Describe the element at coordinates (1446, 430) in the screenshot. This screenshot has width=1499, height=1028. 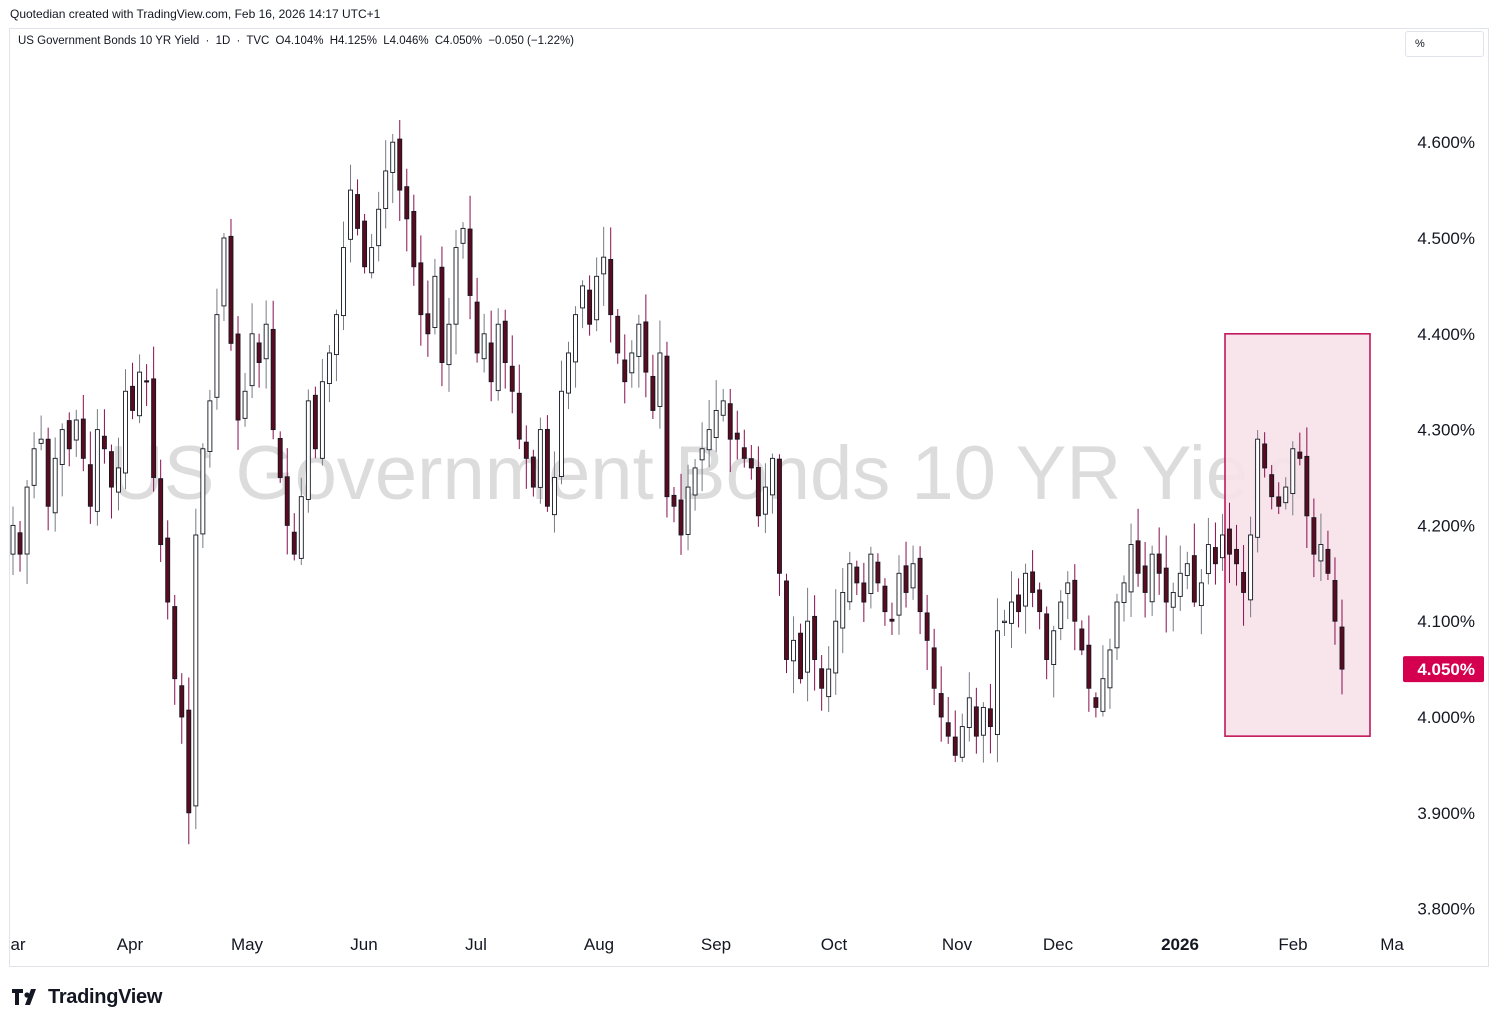
I see `y-tick-label: 4.300%` at that location.